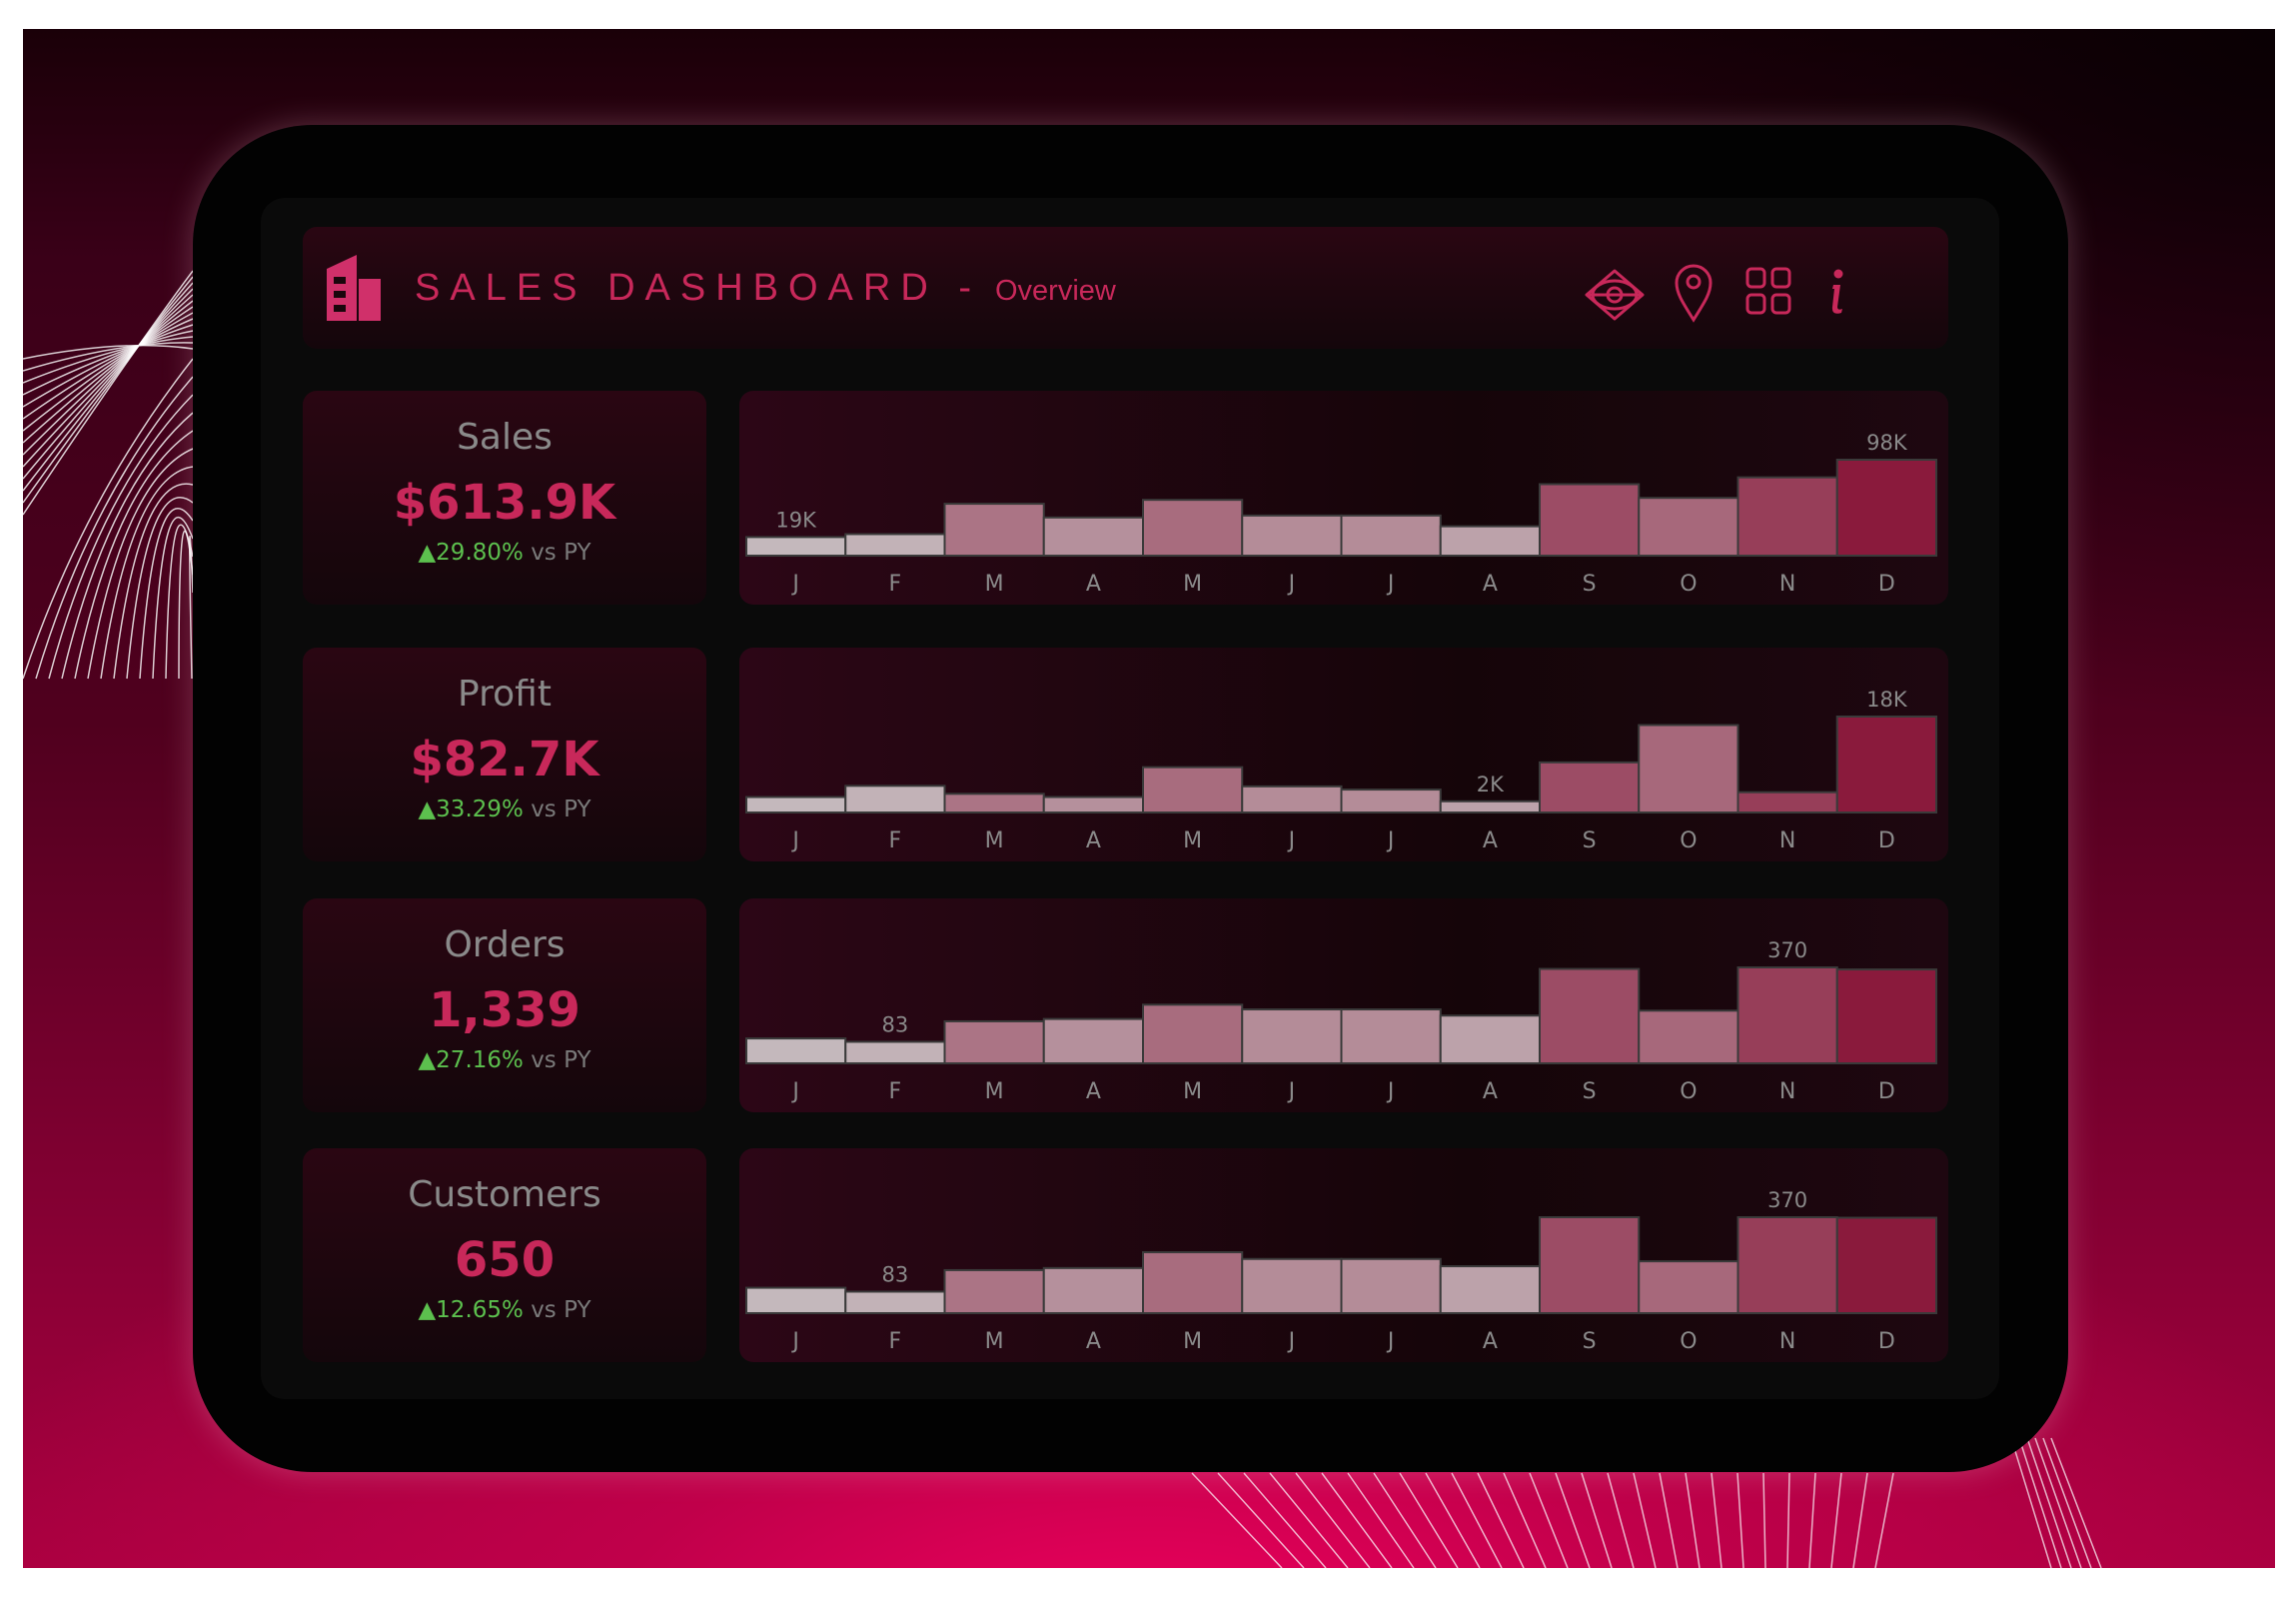  What do you see at coordinates (1837, 292) in the screenshot?
I see `info-icon` at bounding box center [1837, 292].